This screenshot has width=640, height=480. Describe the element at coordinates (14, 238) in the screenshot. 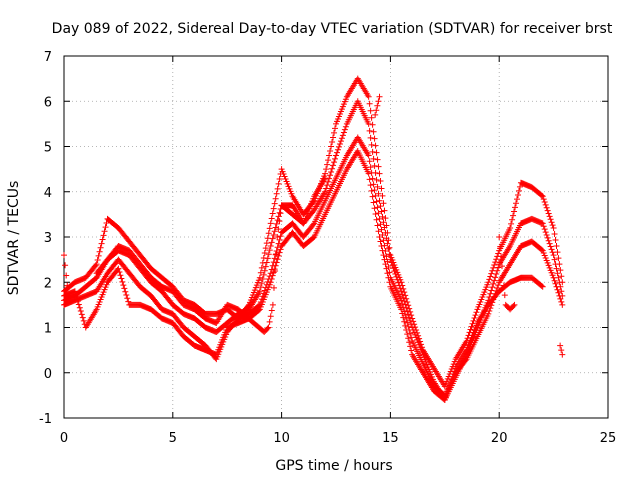

I see `y-axis-label: SDTVAR / TECUs` at that location.